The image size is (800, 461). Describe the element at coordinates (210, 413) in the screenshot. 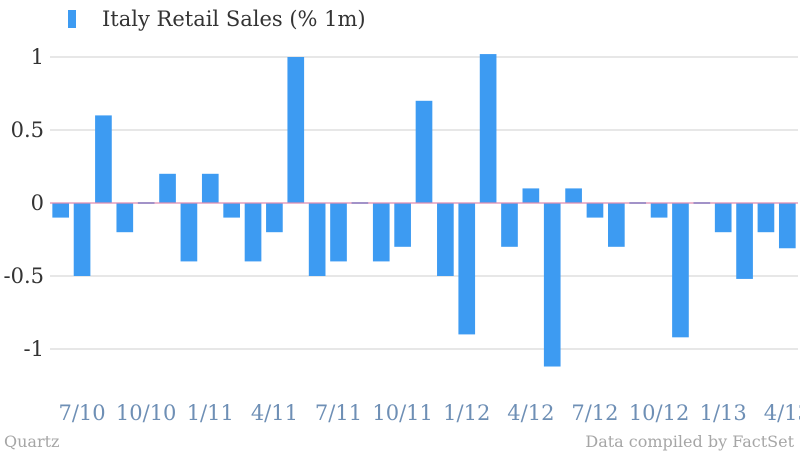

I see `x-tick-label: 1/11` at that location.